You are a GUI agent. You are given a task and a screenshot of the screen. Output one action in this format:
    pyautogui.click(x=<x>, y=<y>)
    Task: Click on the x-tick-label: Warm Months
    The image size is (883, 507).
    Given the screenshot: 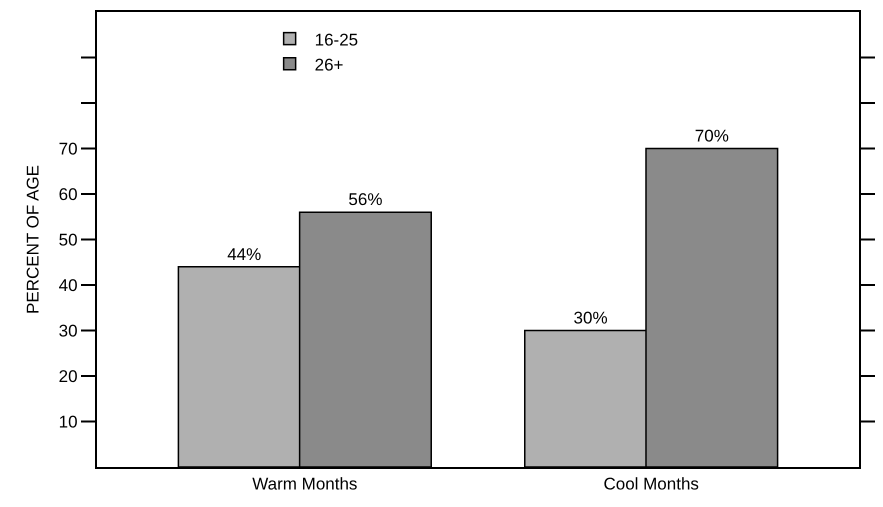 What is the action you would take?
    pyautogui.click(x=305, y=484)
    